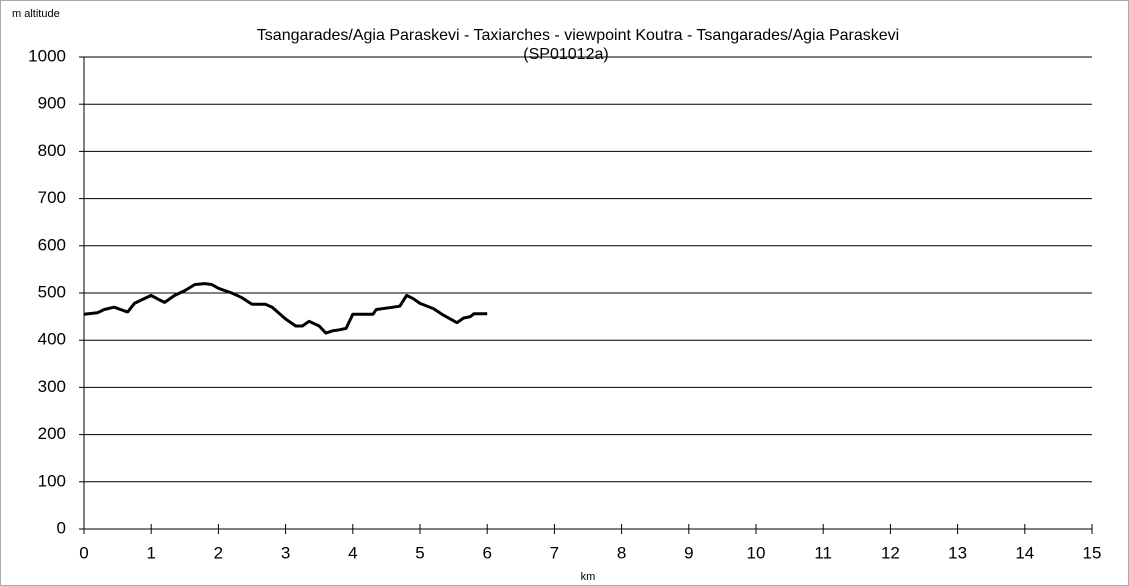  I want to click on altitude-line, so click(285, 308).